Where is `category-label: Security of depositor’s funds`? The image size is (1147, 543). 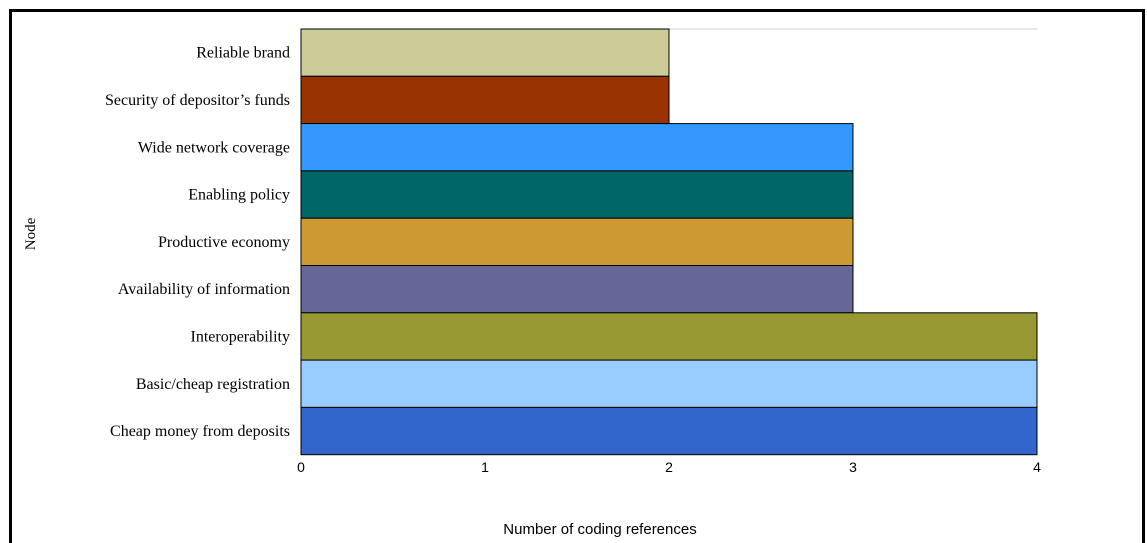 category-label: Security of depositor’s funds is located at coordinates (197, 100).